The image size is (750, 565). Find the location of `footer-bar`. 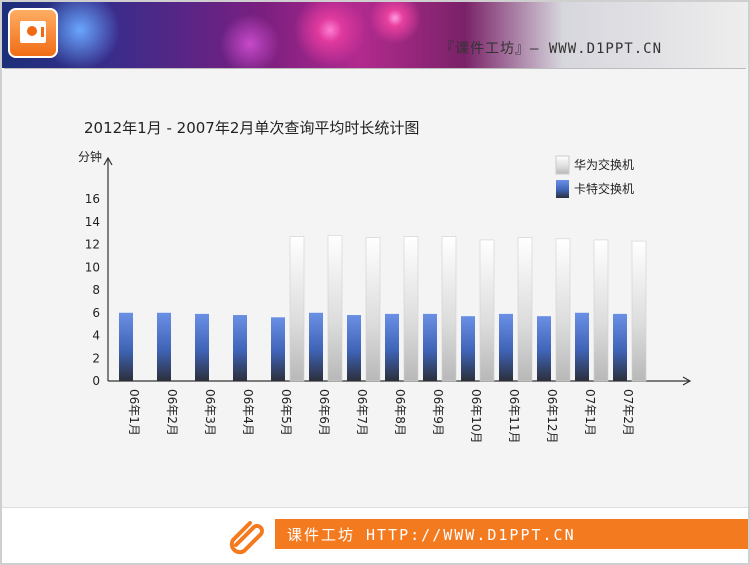

footer-bar is located at coordinates (512, 534).